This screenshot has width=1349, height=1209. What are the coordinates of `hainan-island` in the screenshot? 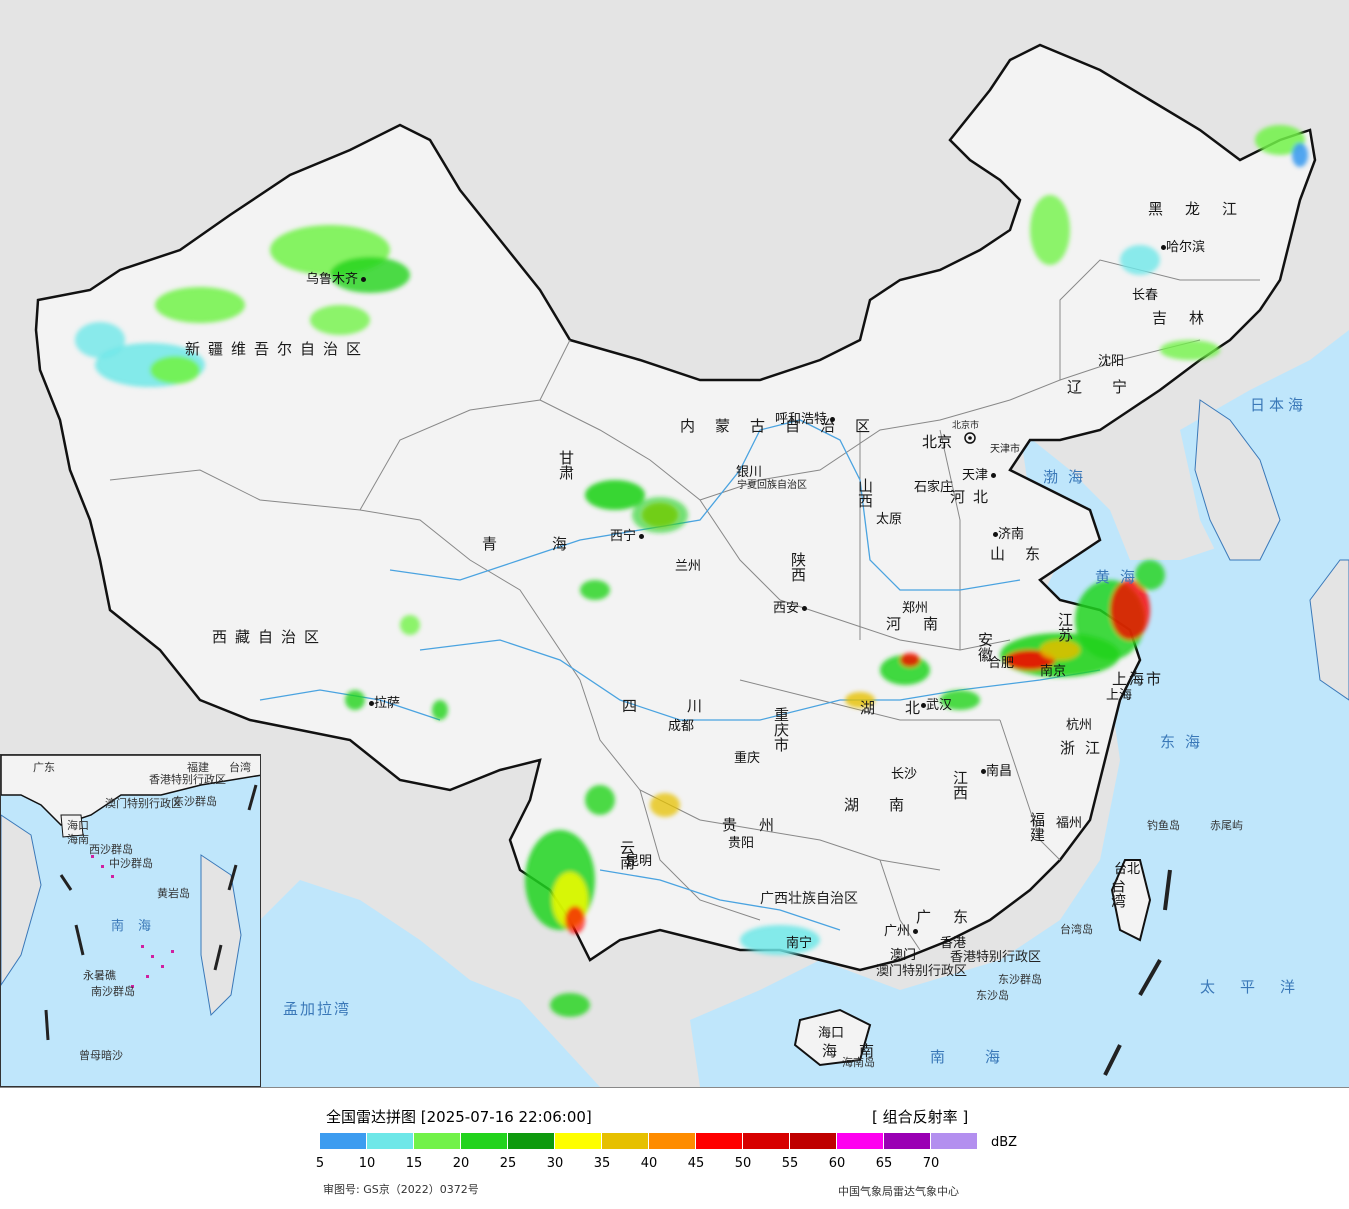 It's located at (832, 1037).